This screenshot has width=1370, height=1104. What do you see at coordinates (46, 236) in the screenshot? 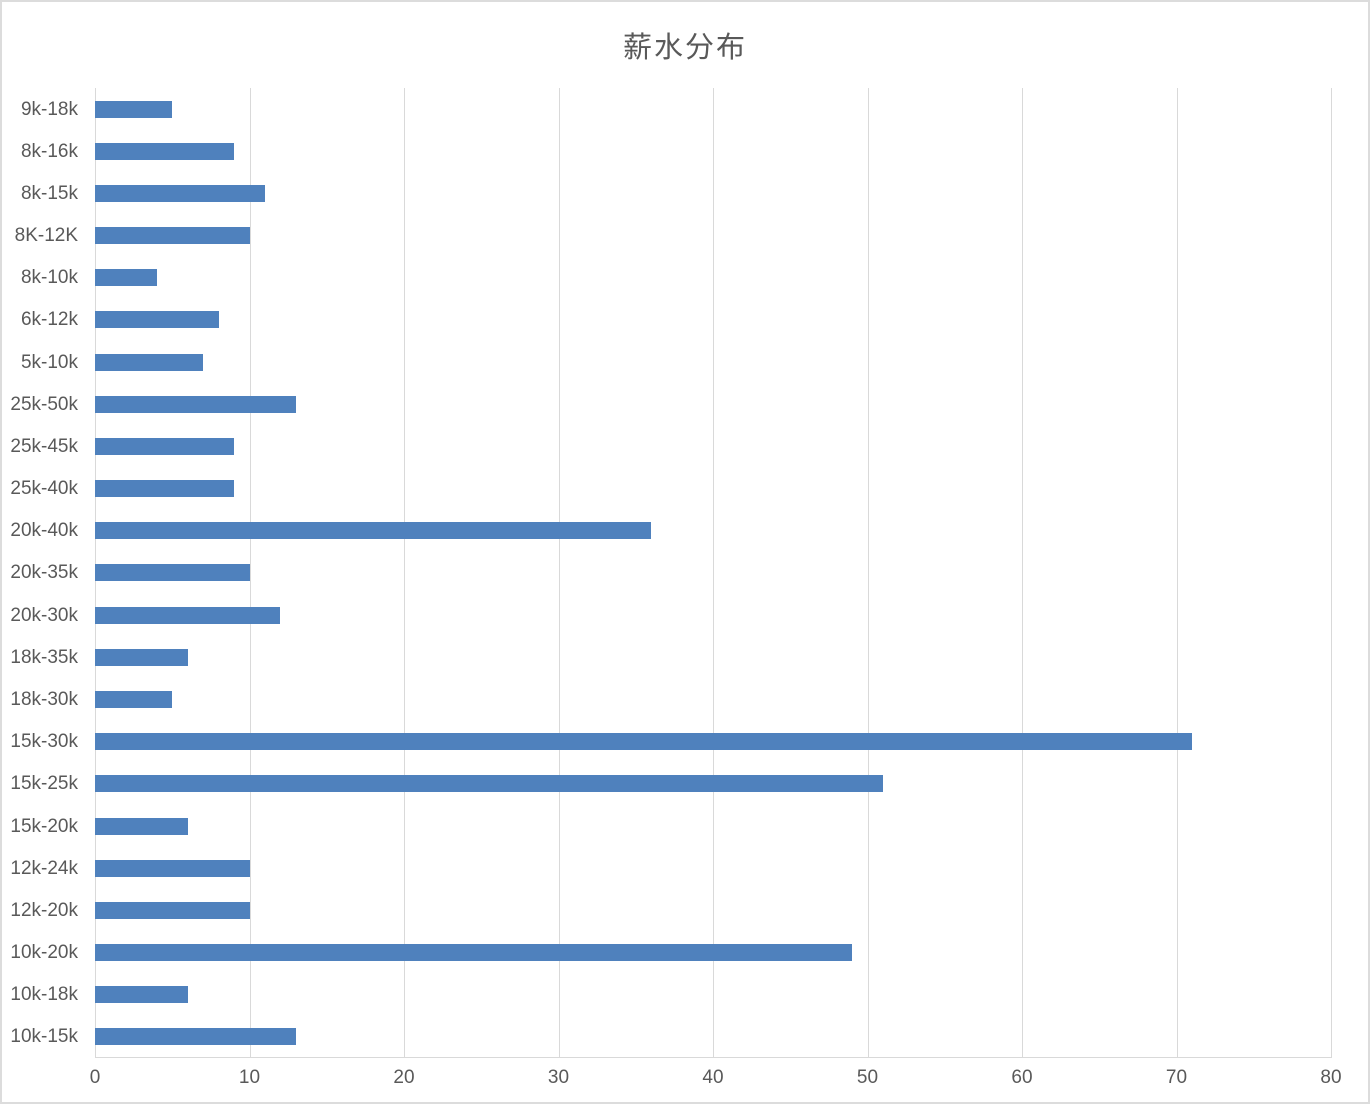
I see `category-label: 8K-12K` at bounding box center [46, 236].